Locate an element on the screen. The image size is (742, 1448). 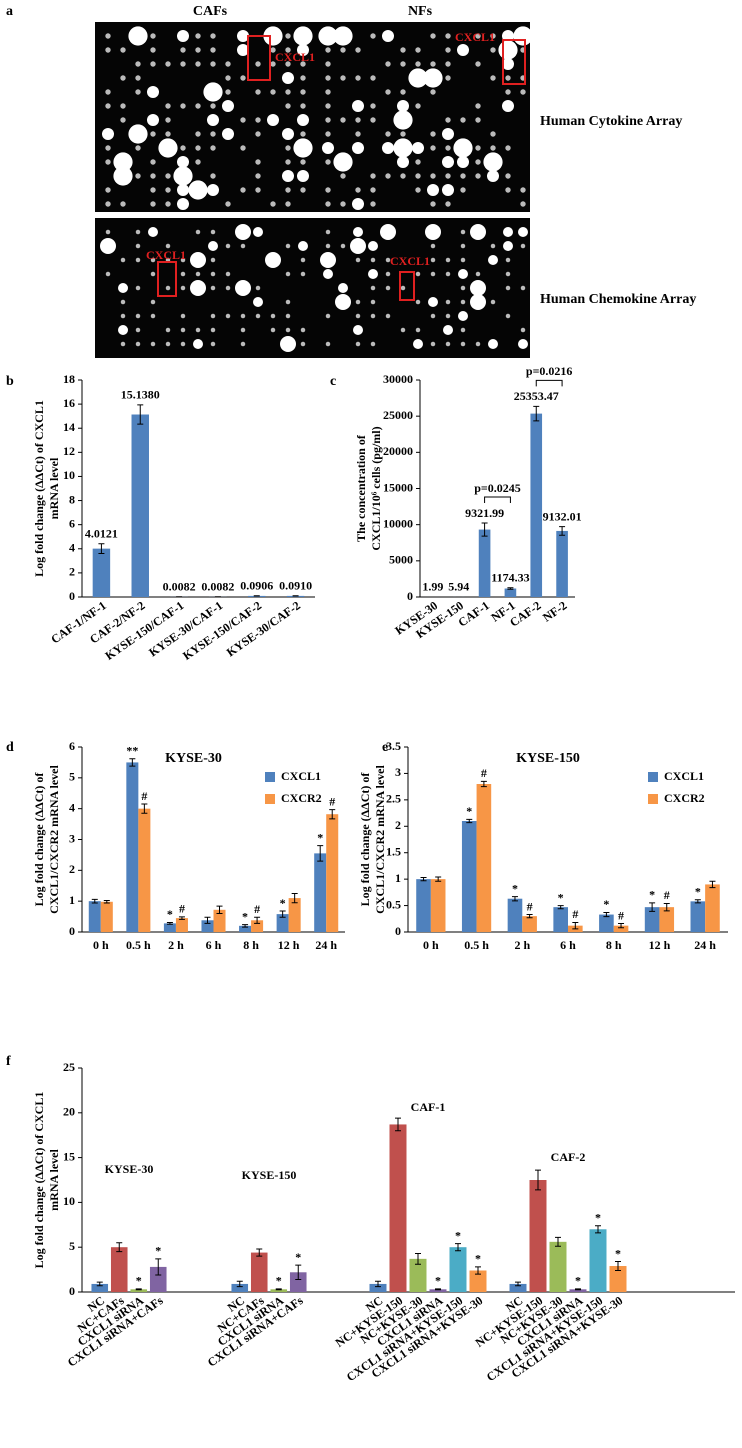
y-tick-label: 25000 is located at coordinates (398, 415).